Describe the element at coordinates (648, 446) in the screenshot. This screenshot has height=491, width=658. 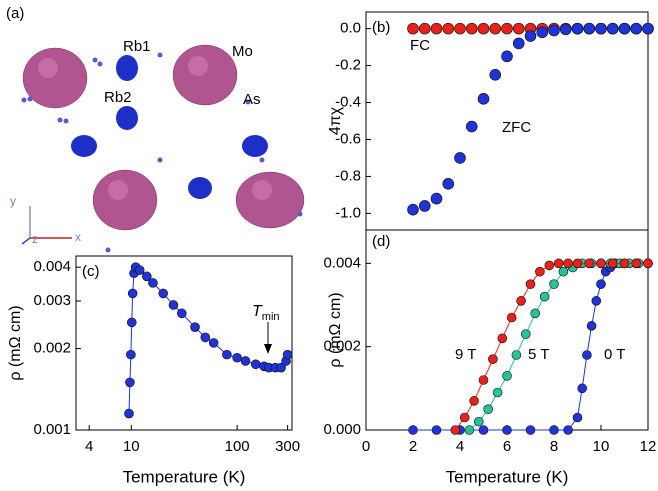
I see `x-tick-label: 12` at that location.